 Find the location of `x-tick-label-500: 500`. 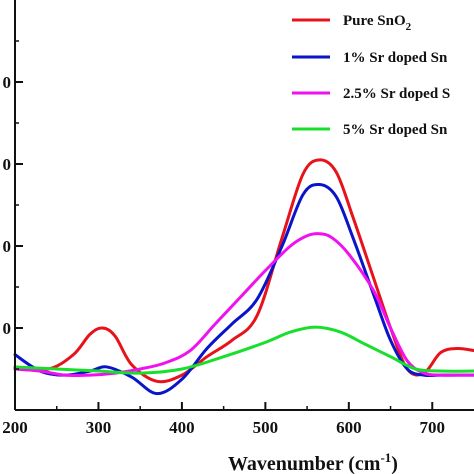

x-tick-label-500: 500 is located at coordinates (266, 427).